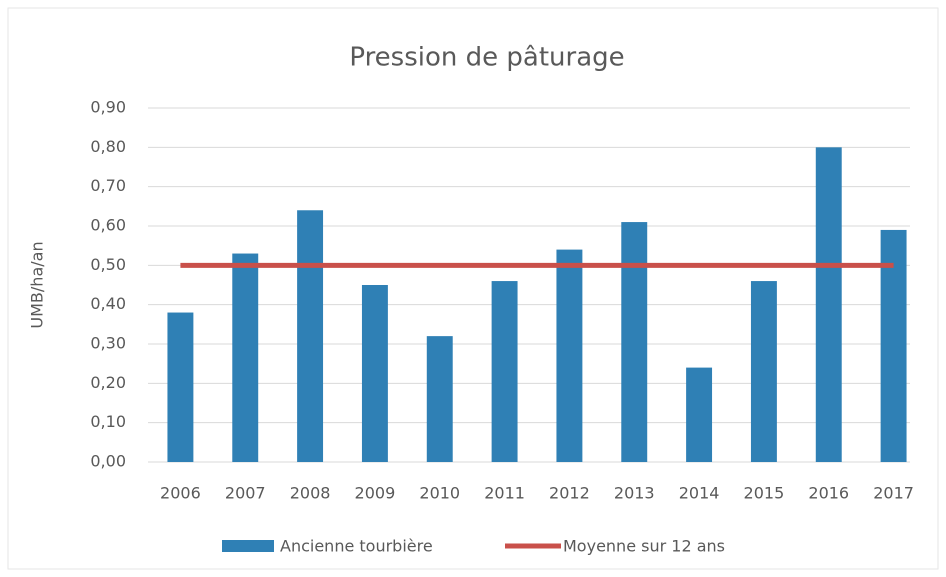 This screenshot has width=946, height=577. What do you see at coordinates (108, 107) in the screenshot?
I see `y-tick-label: 0,90` at bounding box center [108, 107].